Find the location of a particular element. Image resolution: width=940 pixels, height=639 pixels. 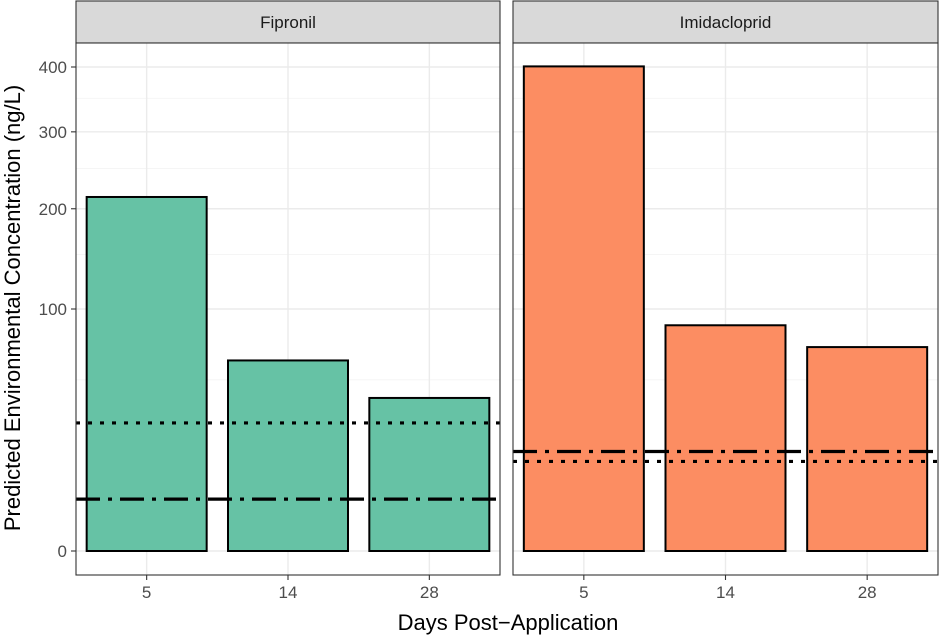

x-axis-title: Days Post−Application is located at coordinates (508, 622).